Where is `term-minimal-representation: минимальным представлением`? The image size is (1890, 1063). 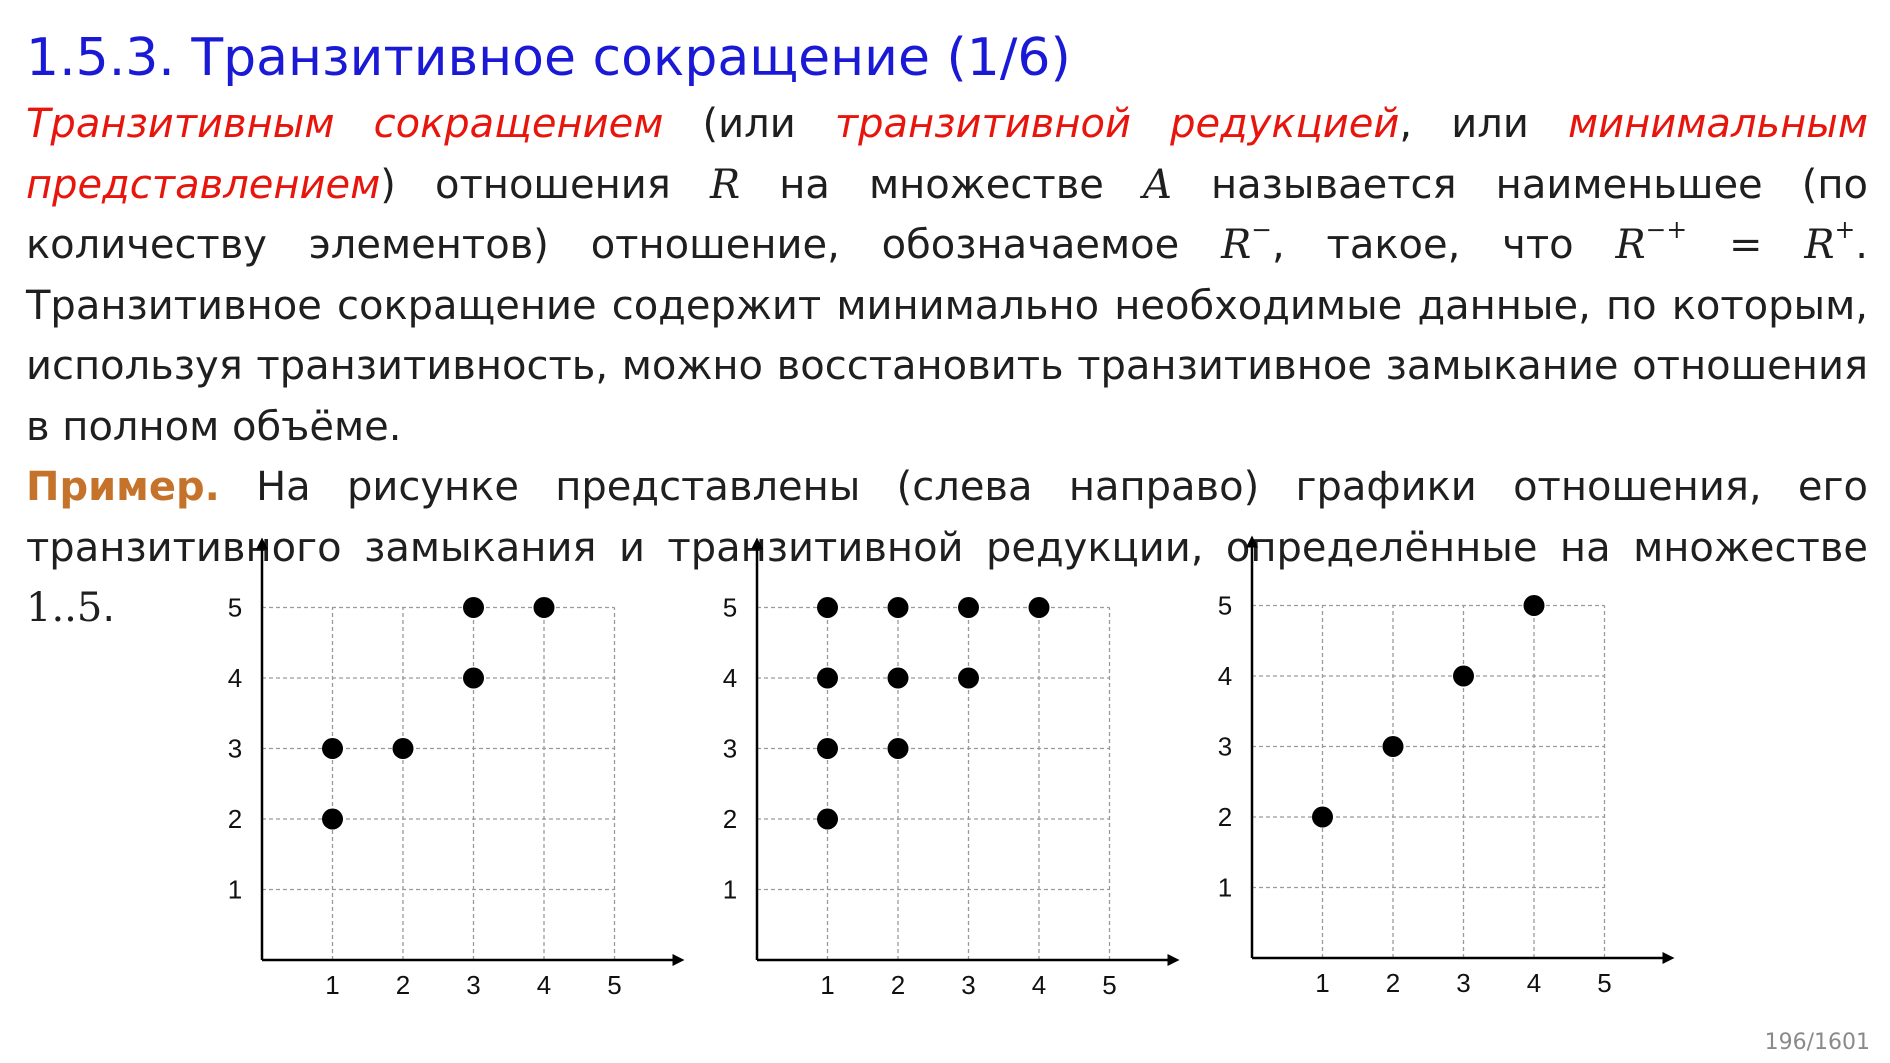 term-minimal-representation: минимальным представлением is located at coordinates (947, 154).